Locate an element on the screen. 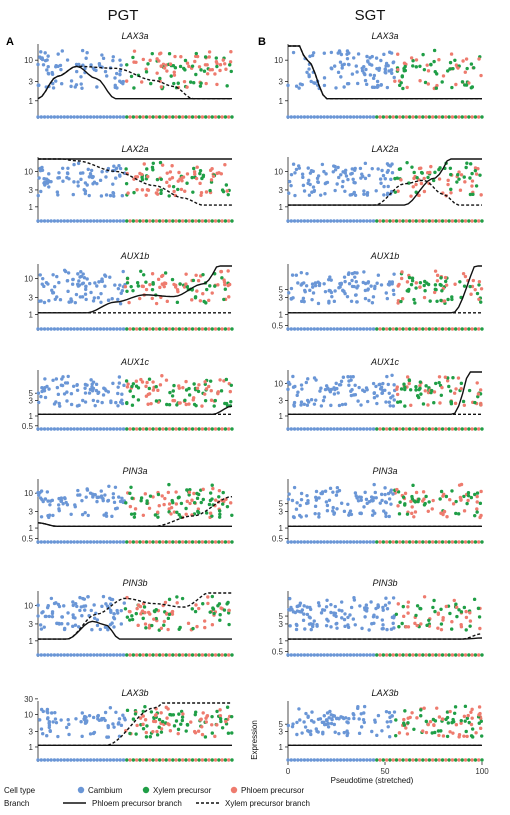  panel-letter-a: A is located at coordinates (10, 42).